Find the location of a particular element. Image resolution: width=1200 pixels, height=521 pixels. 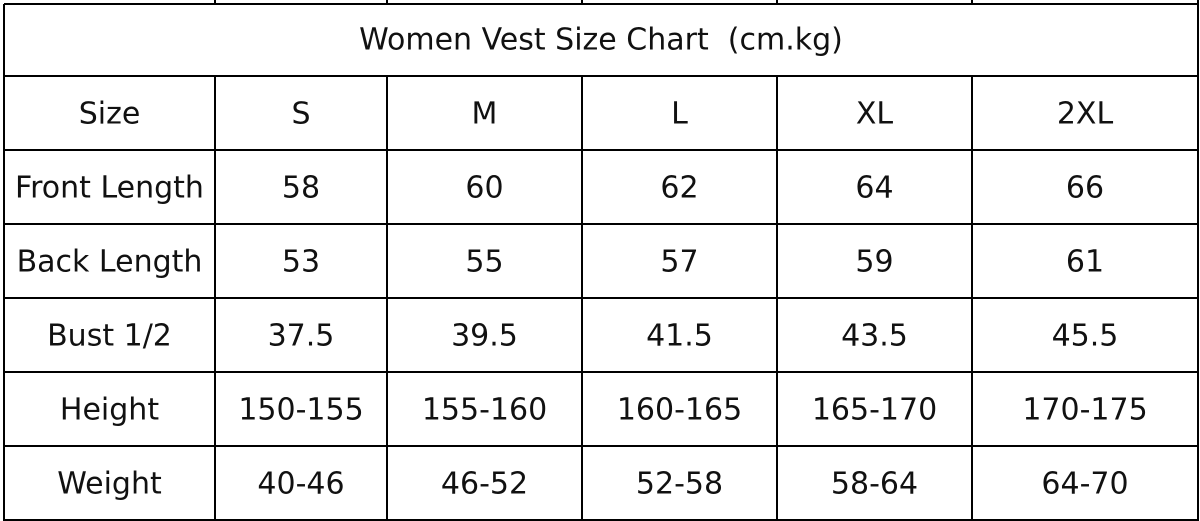

header-cell: M is located at coordinates (485, 114).